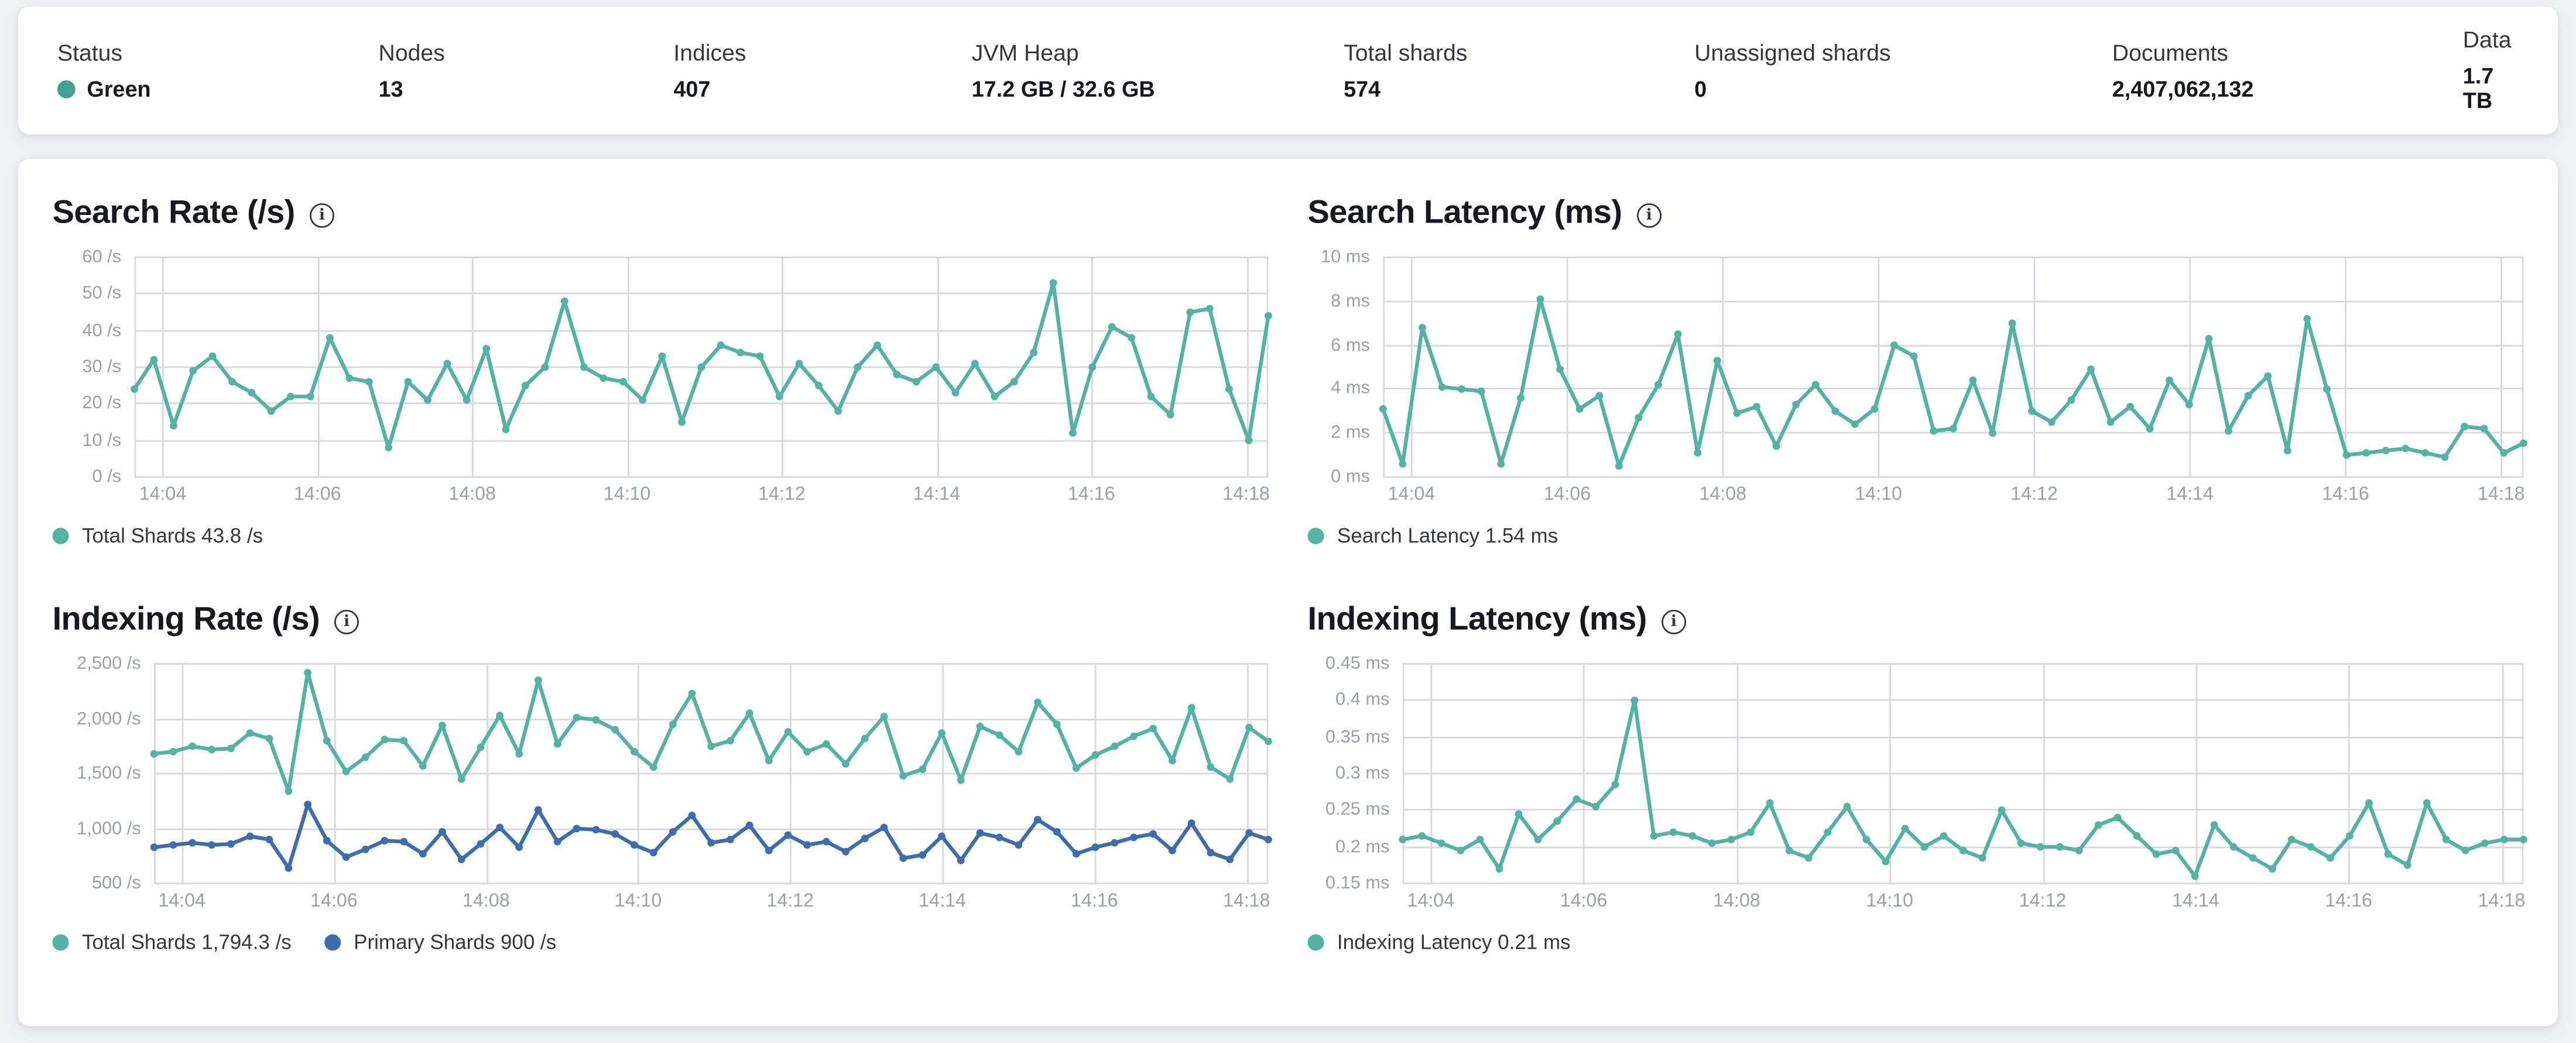  Describe the element at coordinates (2034, 495) in the screenshot. I see `x-tick-label: 14:12` at that location.